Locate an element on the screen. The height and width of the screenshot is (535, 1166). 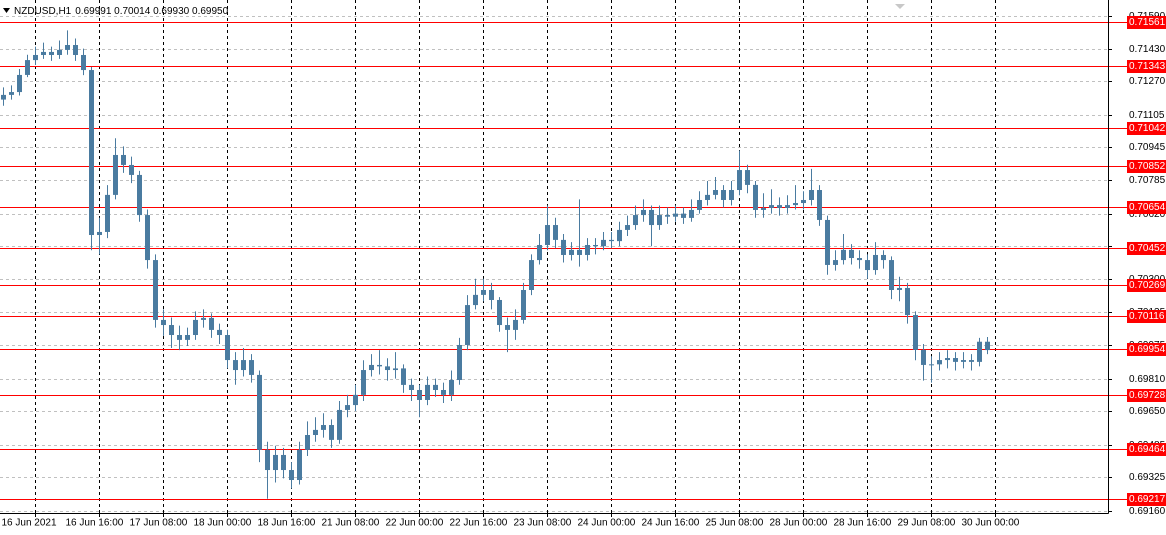
level-price-label: 0.69954 is located at coordinates (1147, 349).